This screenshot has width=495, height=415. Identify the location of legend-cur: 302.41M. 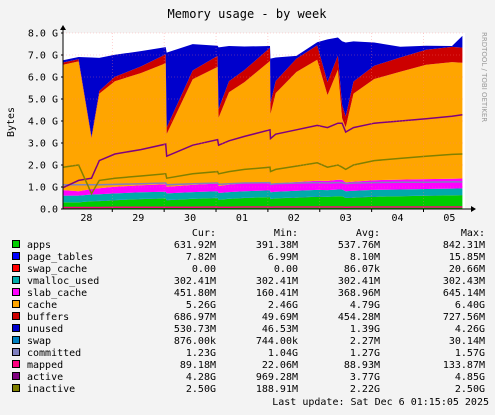
(194, 281).